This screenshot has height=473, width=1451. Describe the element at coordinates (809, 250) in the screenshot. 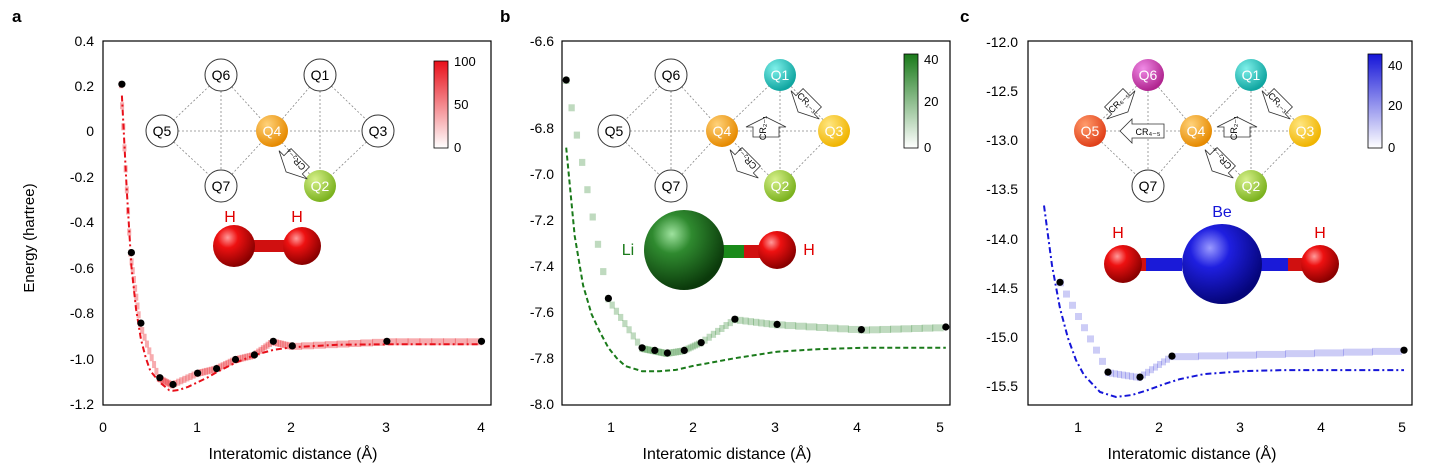

I see `atom-label: H` at that location.